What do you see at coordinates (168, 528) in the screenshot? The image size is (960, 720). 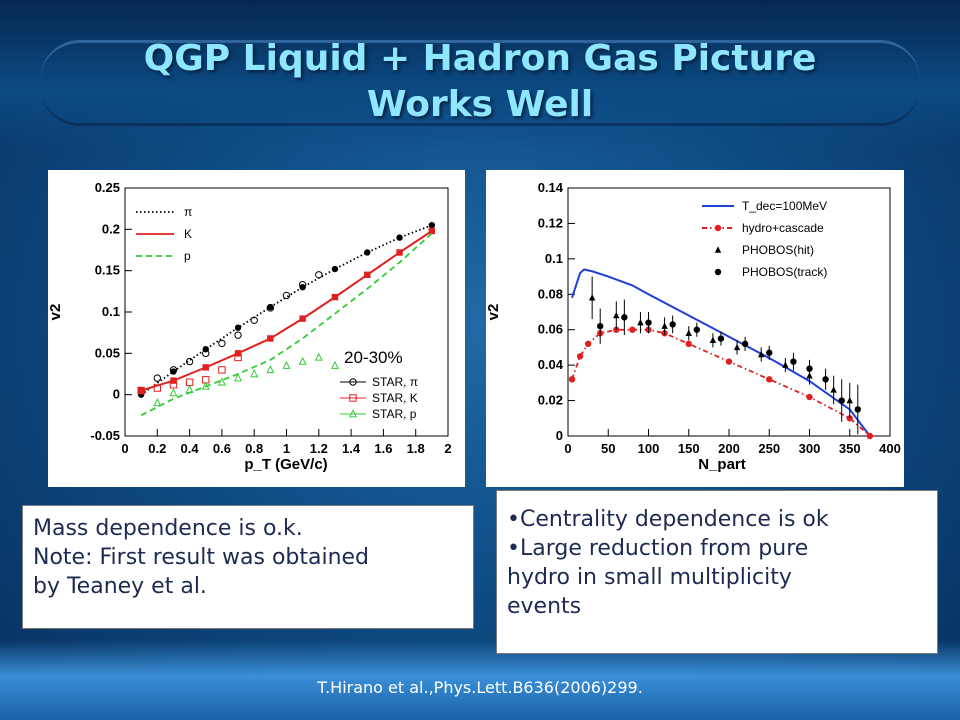 I see `note-line: Mass dependence is o.k.` at bounding box center [168, 528].